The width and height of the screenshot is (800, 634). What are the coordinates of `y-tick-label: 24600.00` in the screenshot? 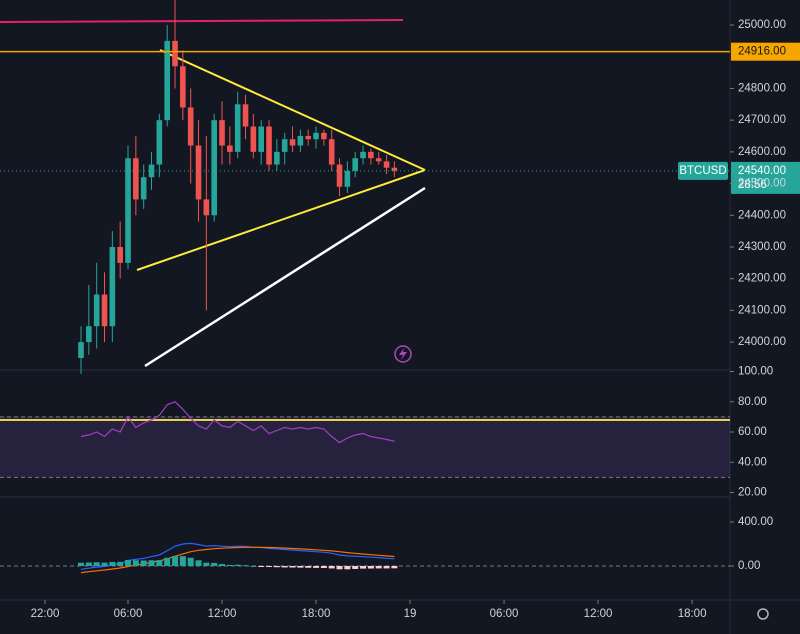 It's located at (762, 152).